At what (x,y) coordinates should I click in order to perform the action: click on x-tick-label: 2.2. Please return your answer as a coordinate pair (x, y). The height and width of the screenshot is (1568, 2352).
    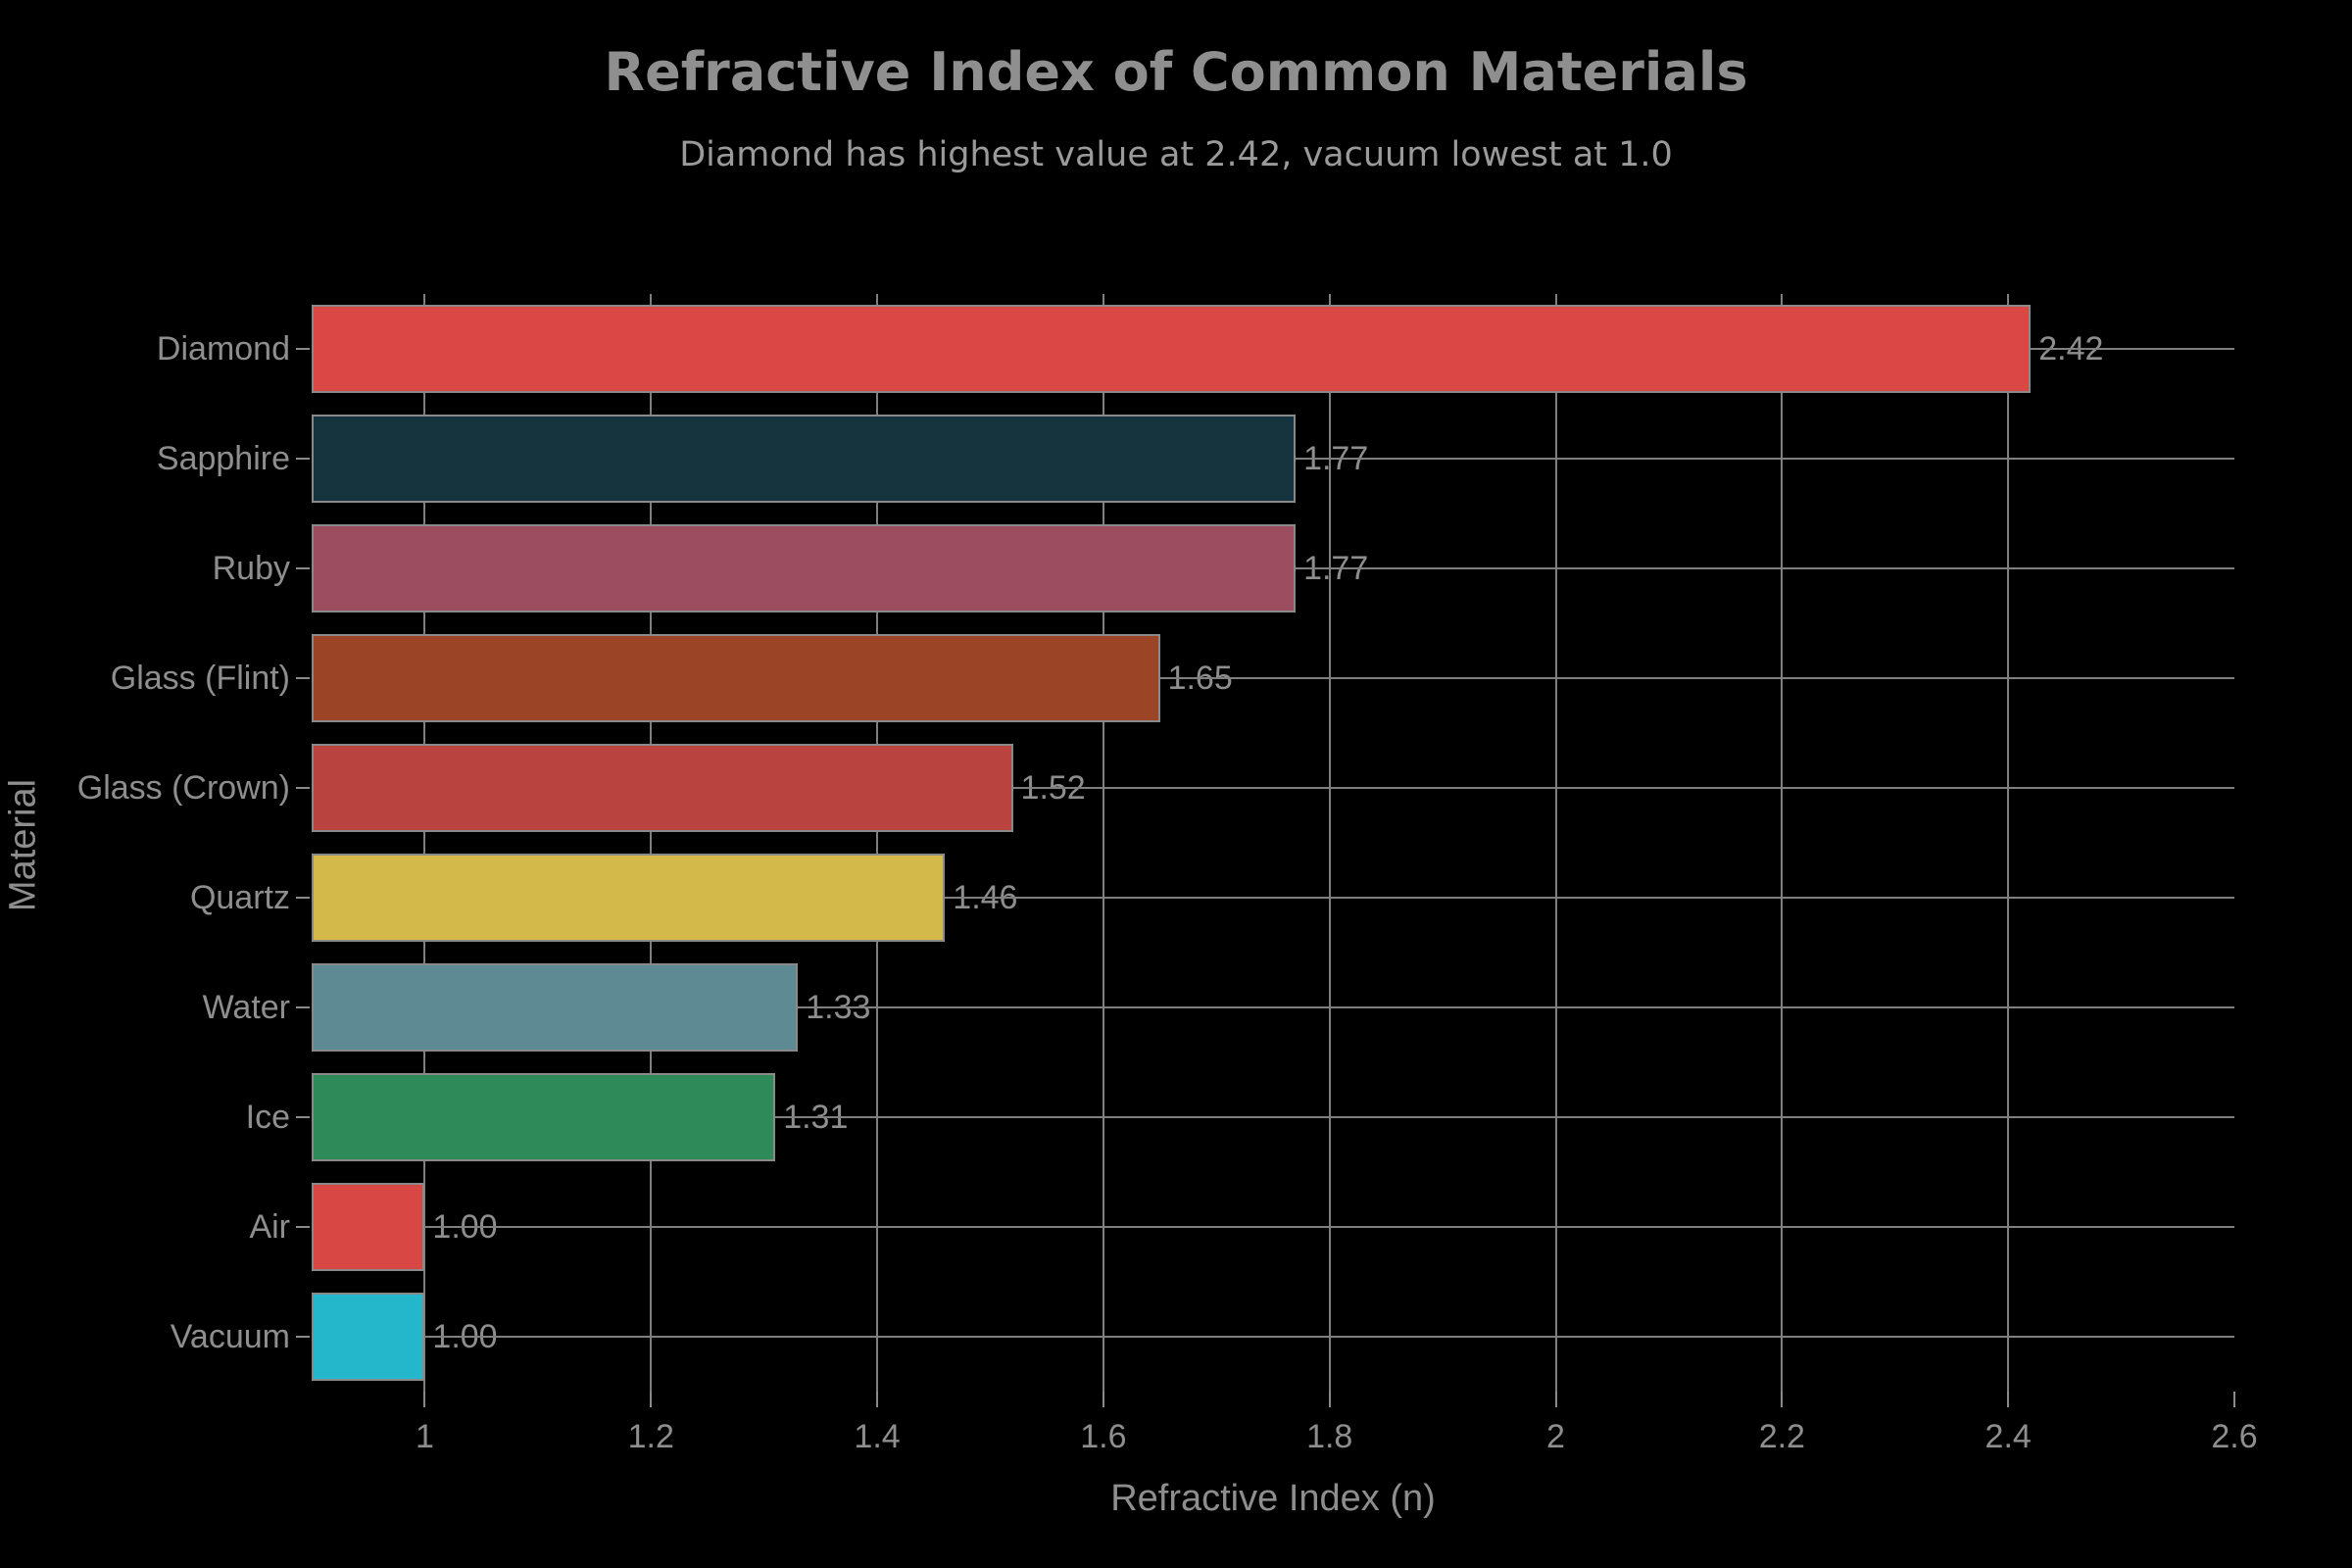
    Looking at the image, I should click on (1781, 1436).